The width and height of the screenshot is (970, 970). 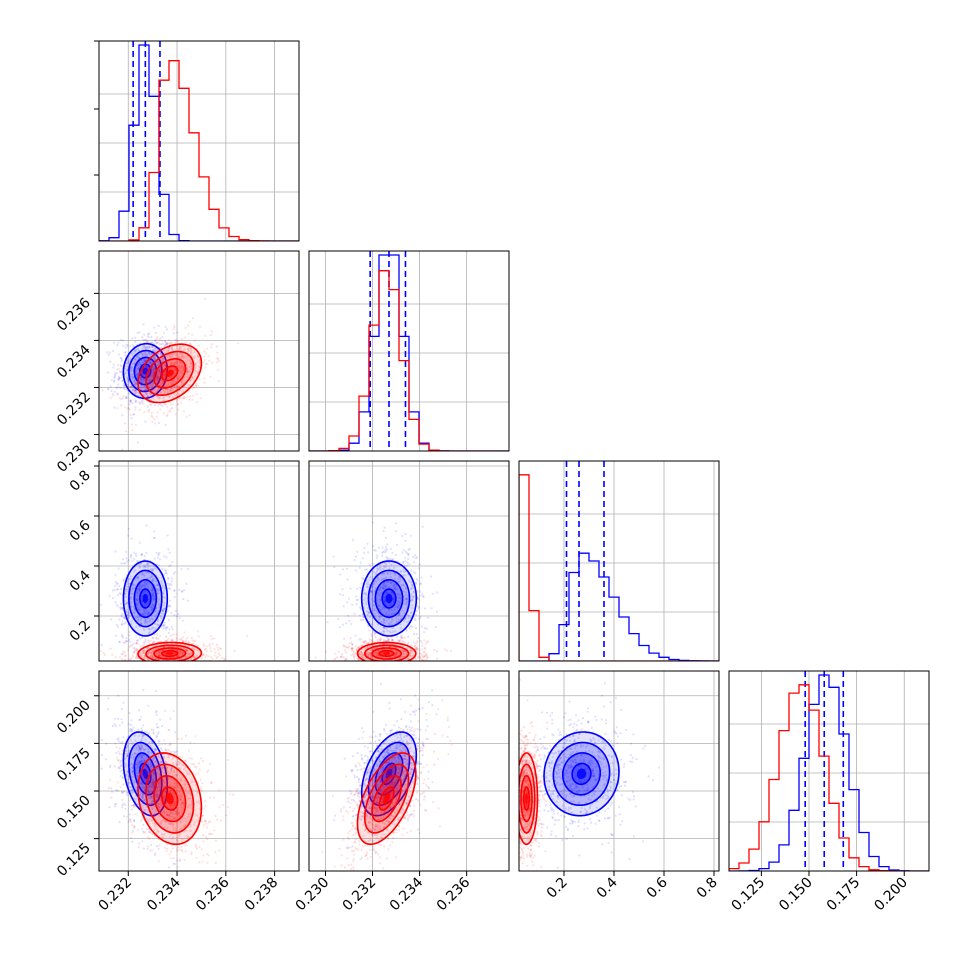 What do you see at coordinates (74, 765) in the screenshot?
I see `y-tick-label: 0.175` at bounding box center [74, 765].